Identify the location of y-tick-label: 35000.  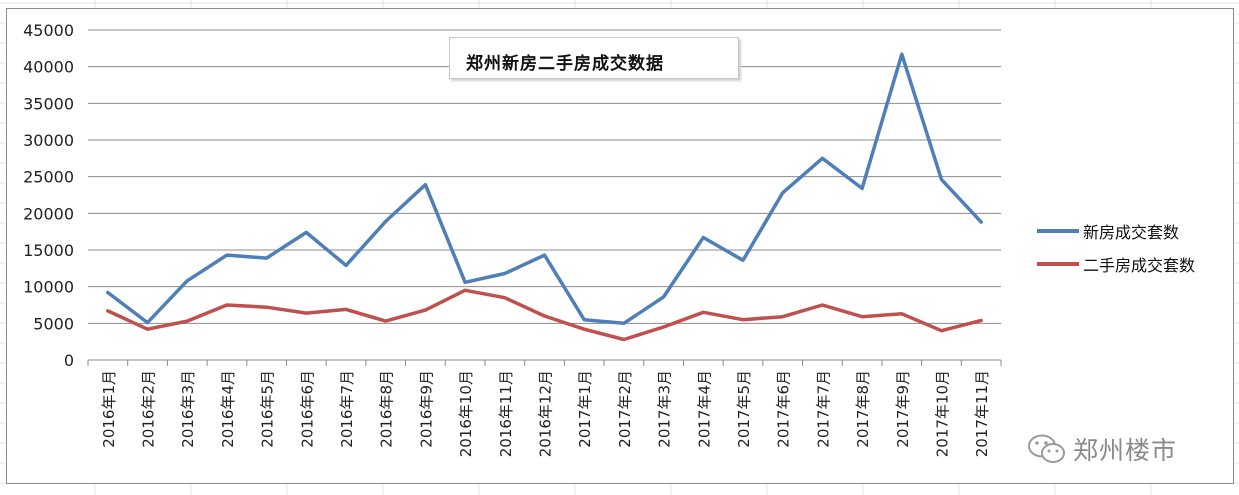
(48, 103).